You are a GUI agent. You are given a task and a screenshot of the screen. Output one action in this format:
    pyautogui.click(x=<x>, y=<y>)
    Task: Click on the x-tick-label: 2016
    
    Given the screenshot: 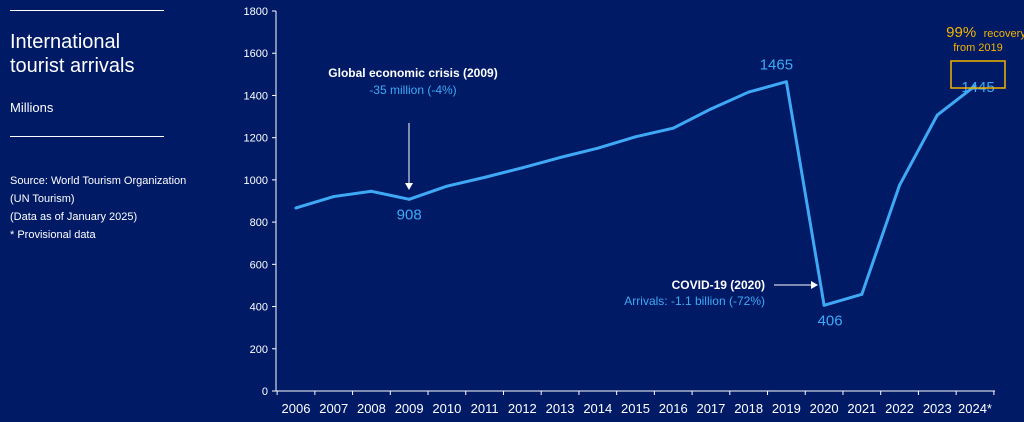 What is the action you would take?
    pyautogui.click(x=673, y=408)
    